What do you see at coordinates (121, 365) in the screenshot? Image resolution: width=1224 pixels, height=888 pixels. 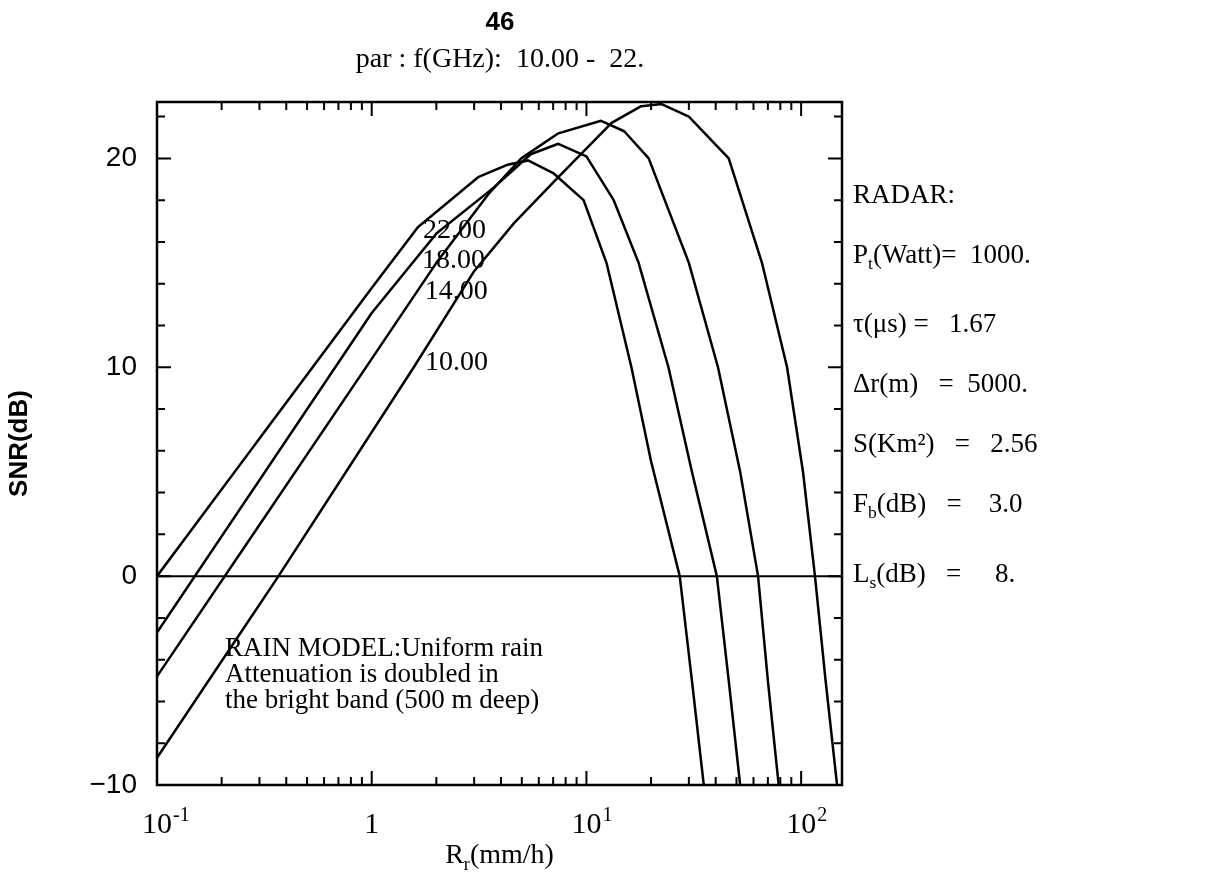 I see `y-tick-label: 10` at bounding box center [121, 365].